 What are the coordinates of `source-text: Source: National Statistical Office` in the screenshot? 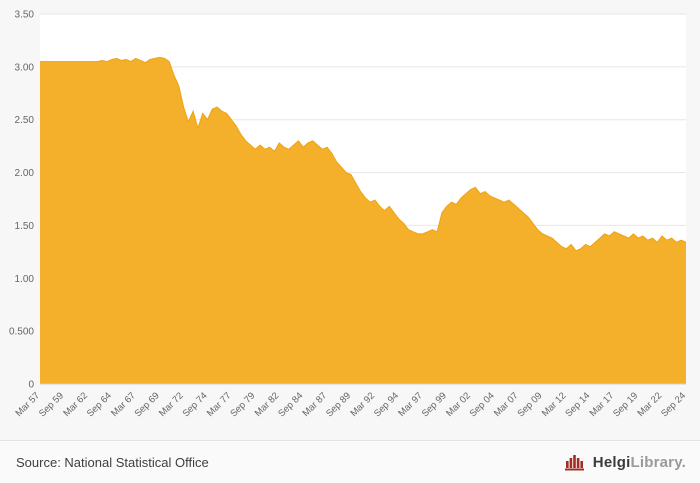 It's located at (112, 462).